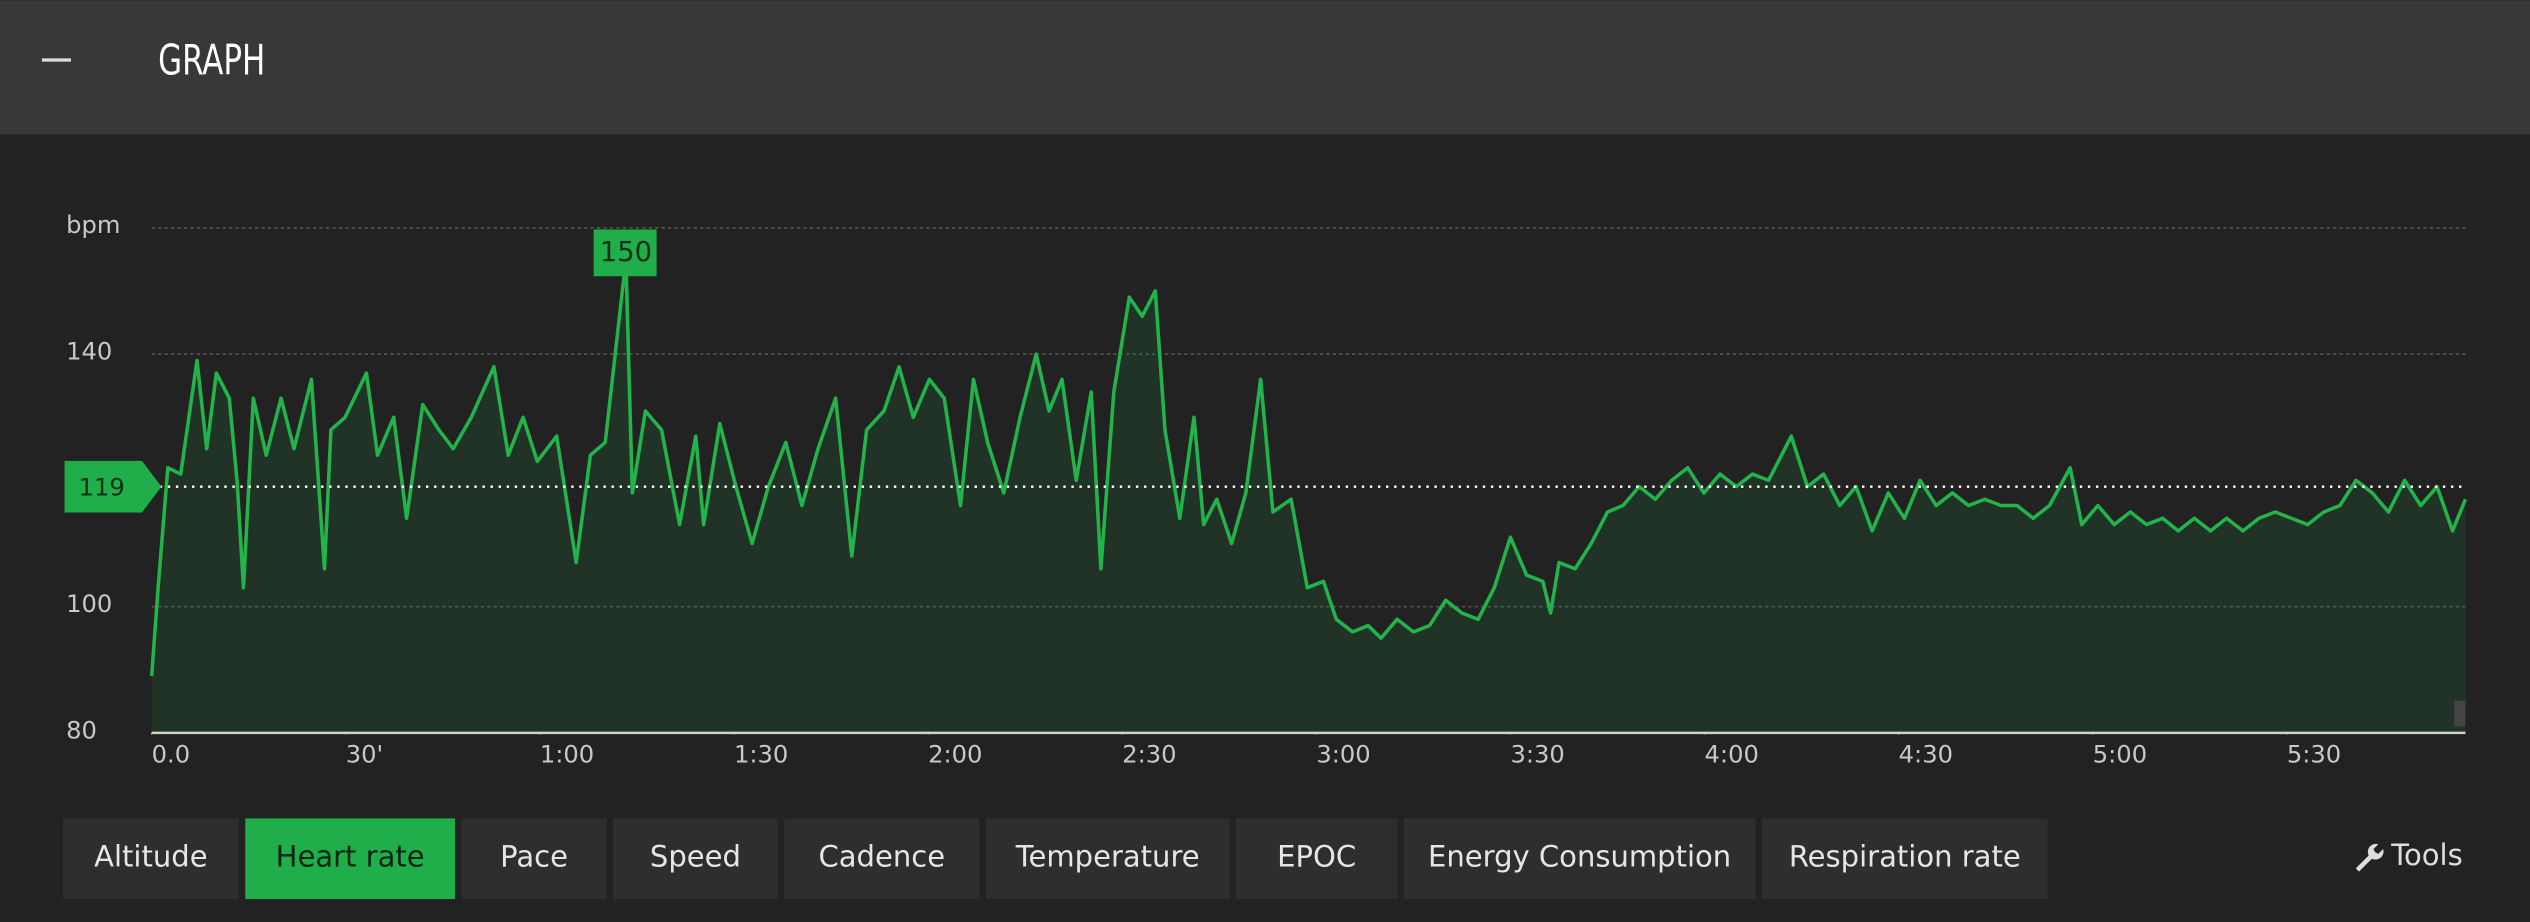 The height and width of the screenshot is (922, 2530). I want to click on tab-button: Cadence, so click(882, 859).